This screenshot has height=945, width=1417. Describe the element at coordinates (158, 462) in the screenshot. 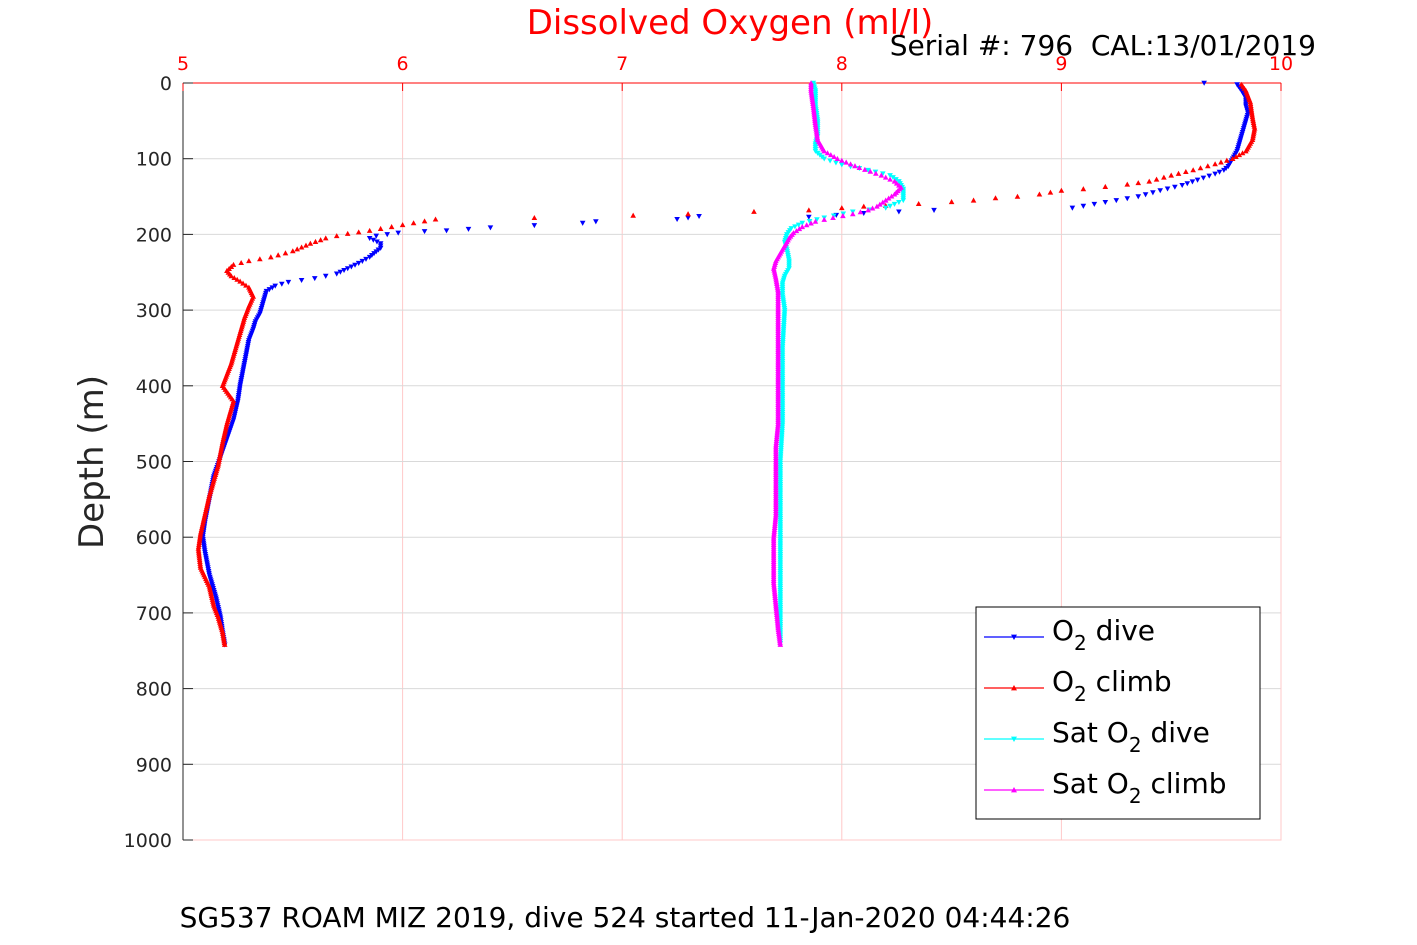

I see `y-axis-ticks: 0 100 200 300 400 500 600 700 800 900 1000` at that location.